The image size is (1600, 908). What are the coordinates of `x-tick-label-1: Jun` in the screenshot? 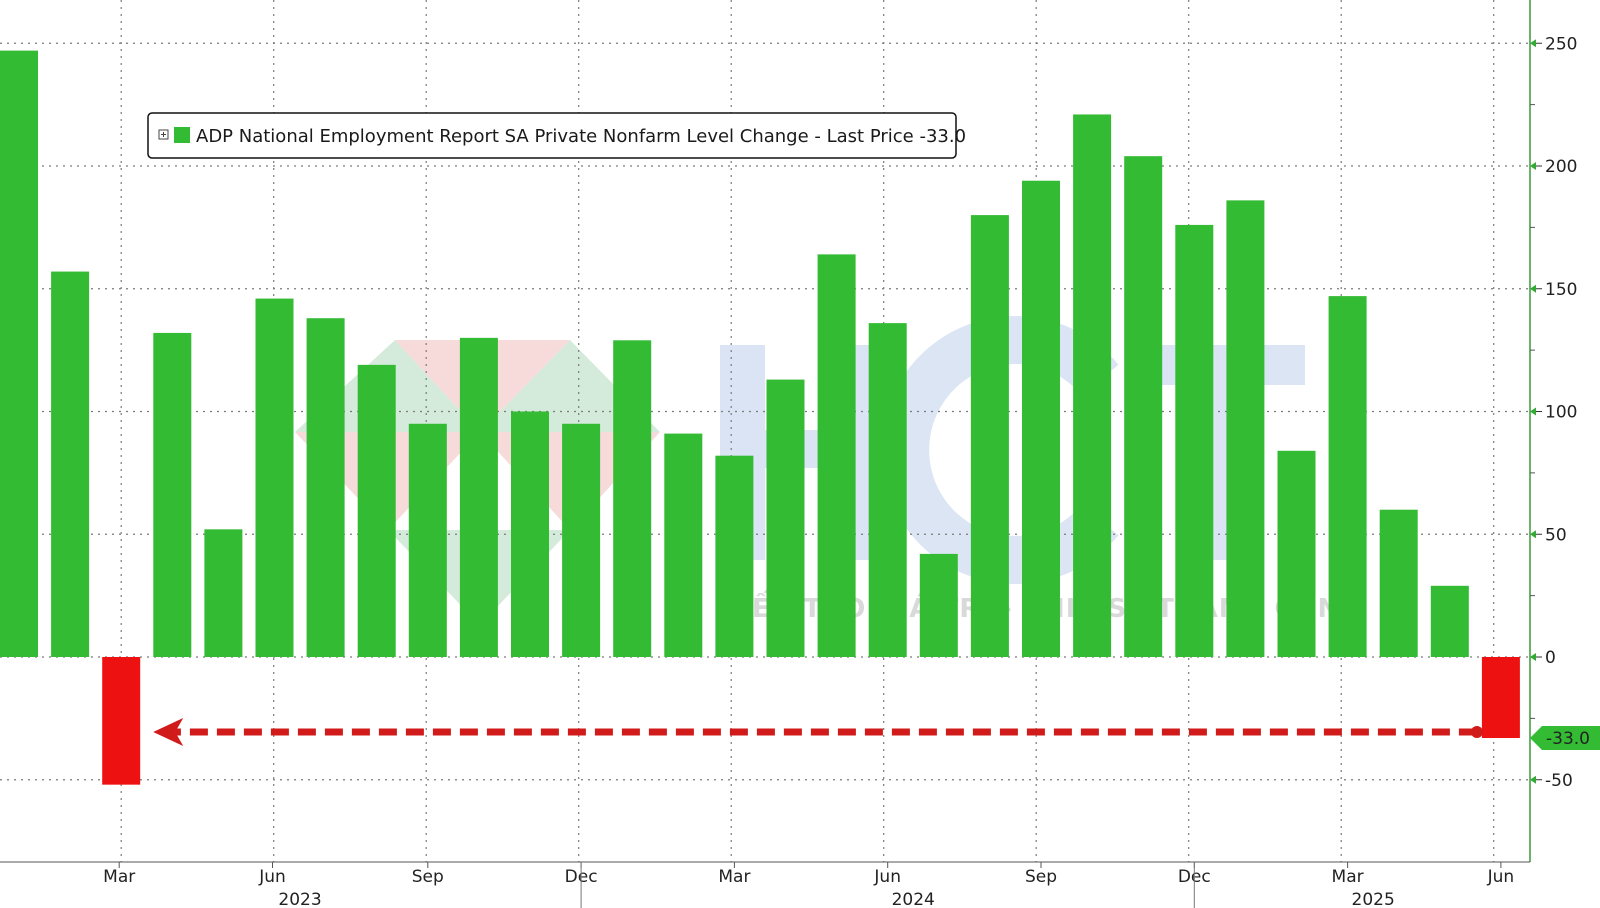 It's located at (272, 877).